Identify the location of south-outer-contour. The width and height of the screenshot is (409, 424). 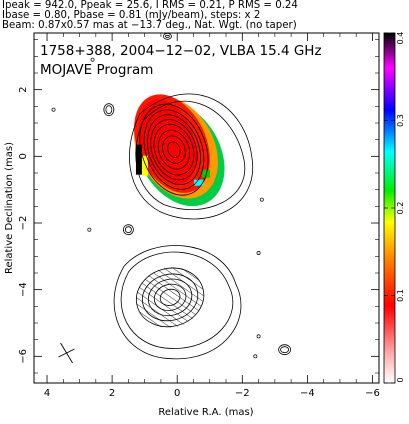
(177, 300).